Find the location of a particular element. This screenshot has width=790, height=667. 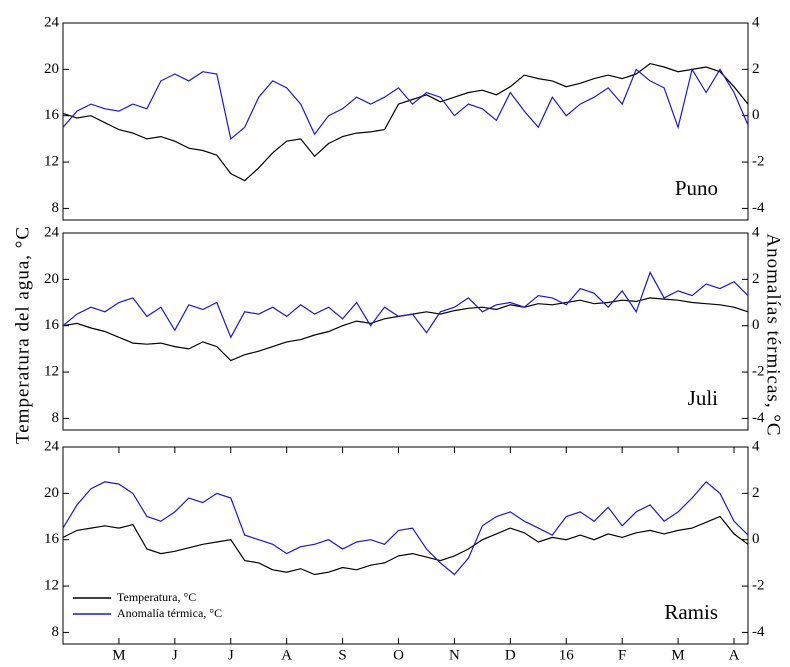

y-axis-label: Temperatura del agua, °C is located at coordinates (22, 335).